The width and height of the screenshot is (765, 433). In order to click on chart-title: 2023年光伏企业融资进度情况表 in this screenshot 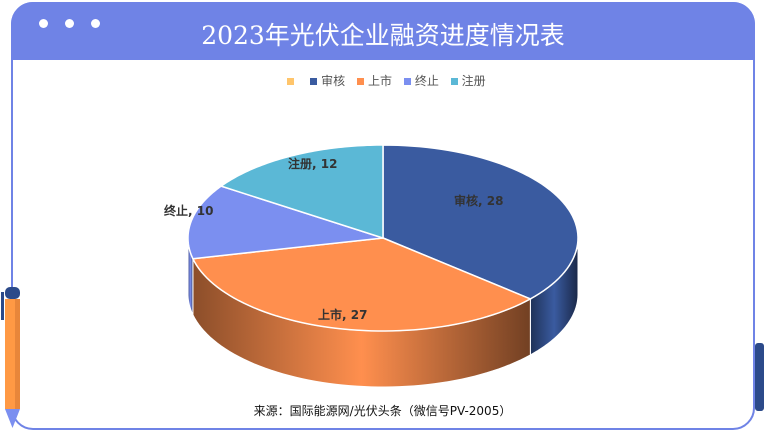, I will do `click(383, 35)`.